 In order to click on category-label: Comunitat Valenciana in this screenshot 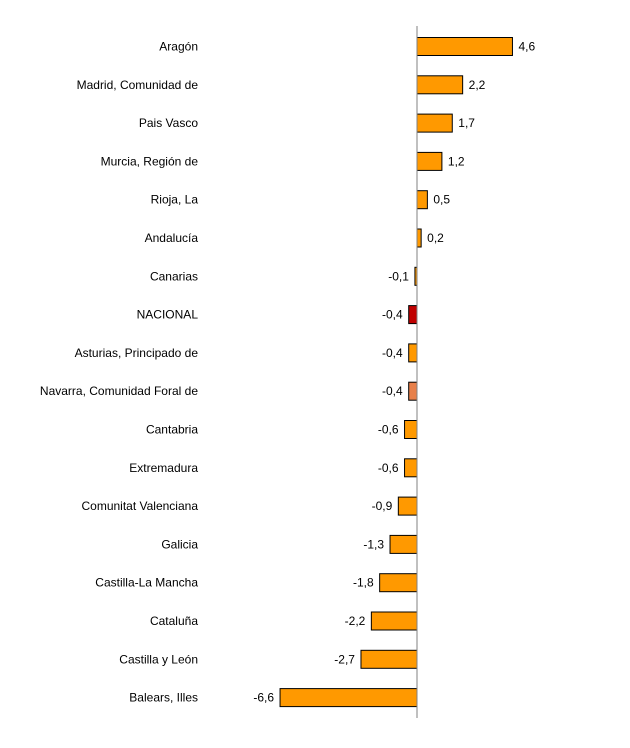, I will do `click(139, 506)`.